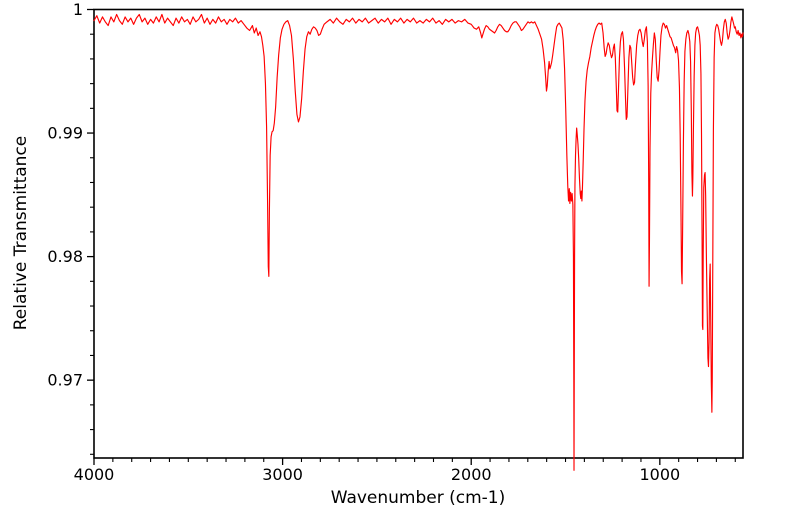  I want to click on y-tick-label: 0.97, so click(65, 380).